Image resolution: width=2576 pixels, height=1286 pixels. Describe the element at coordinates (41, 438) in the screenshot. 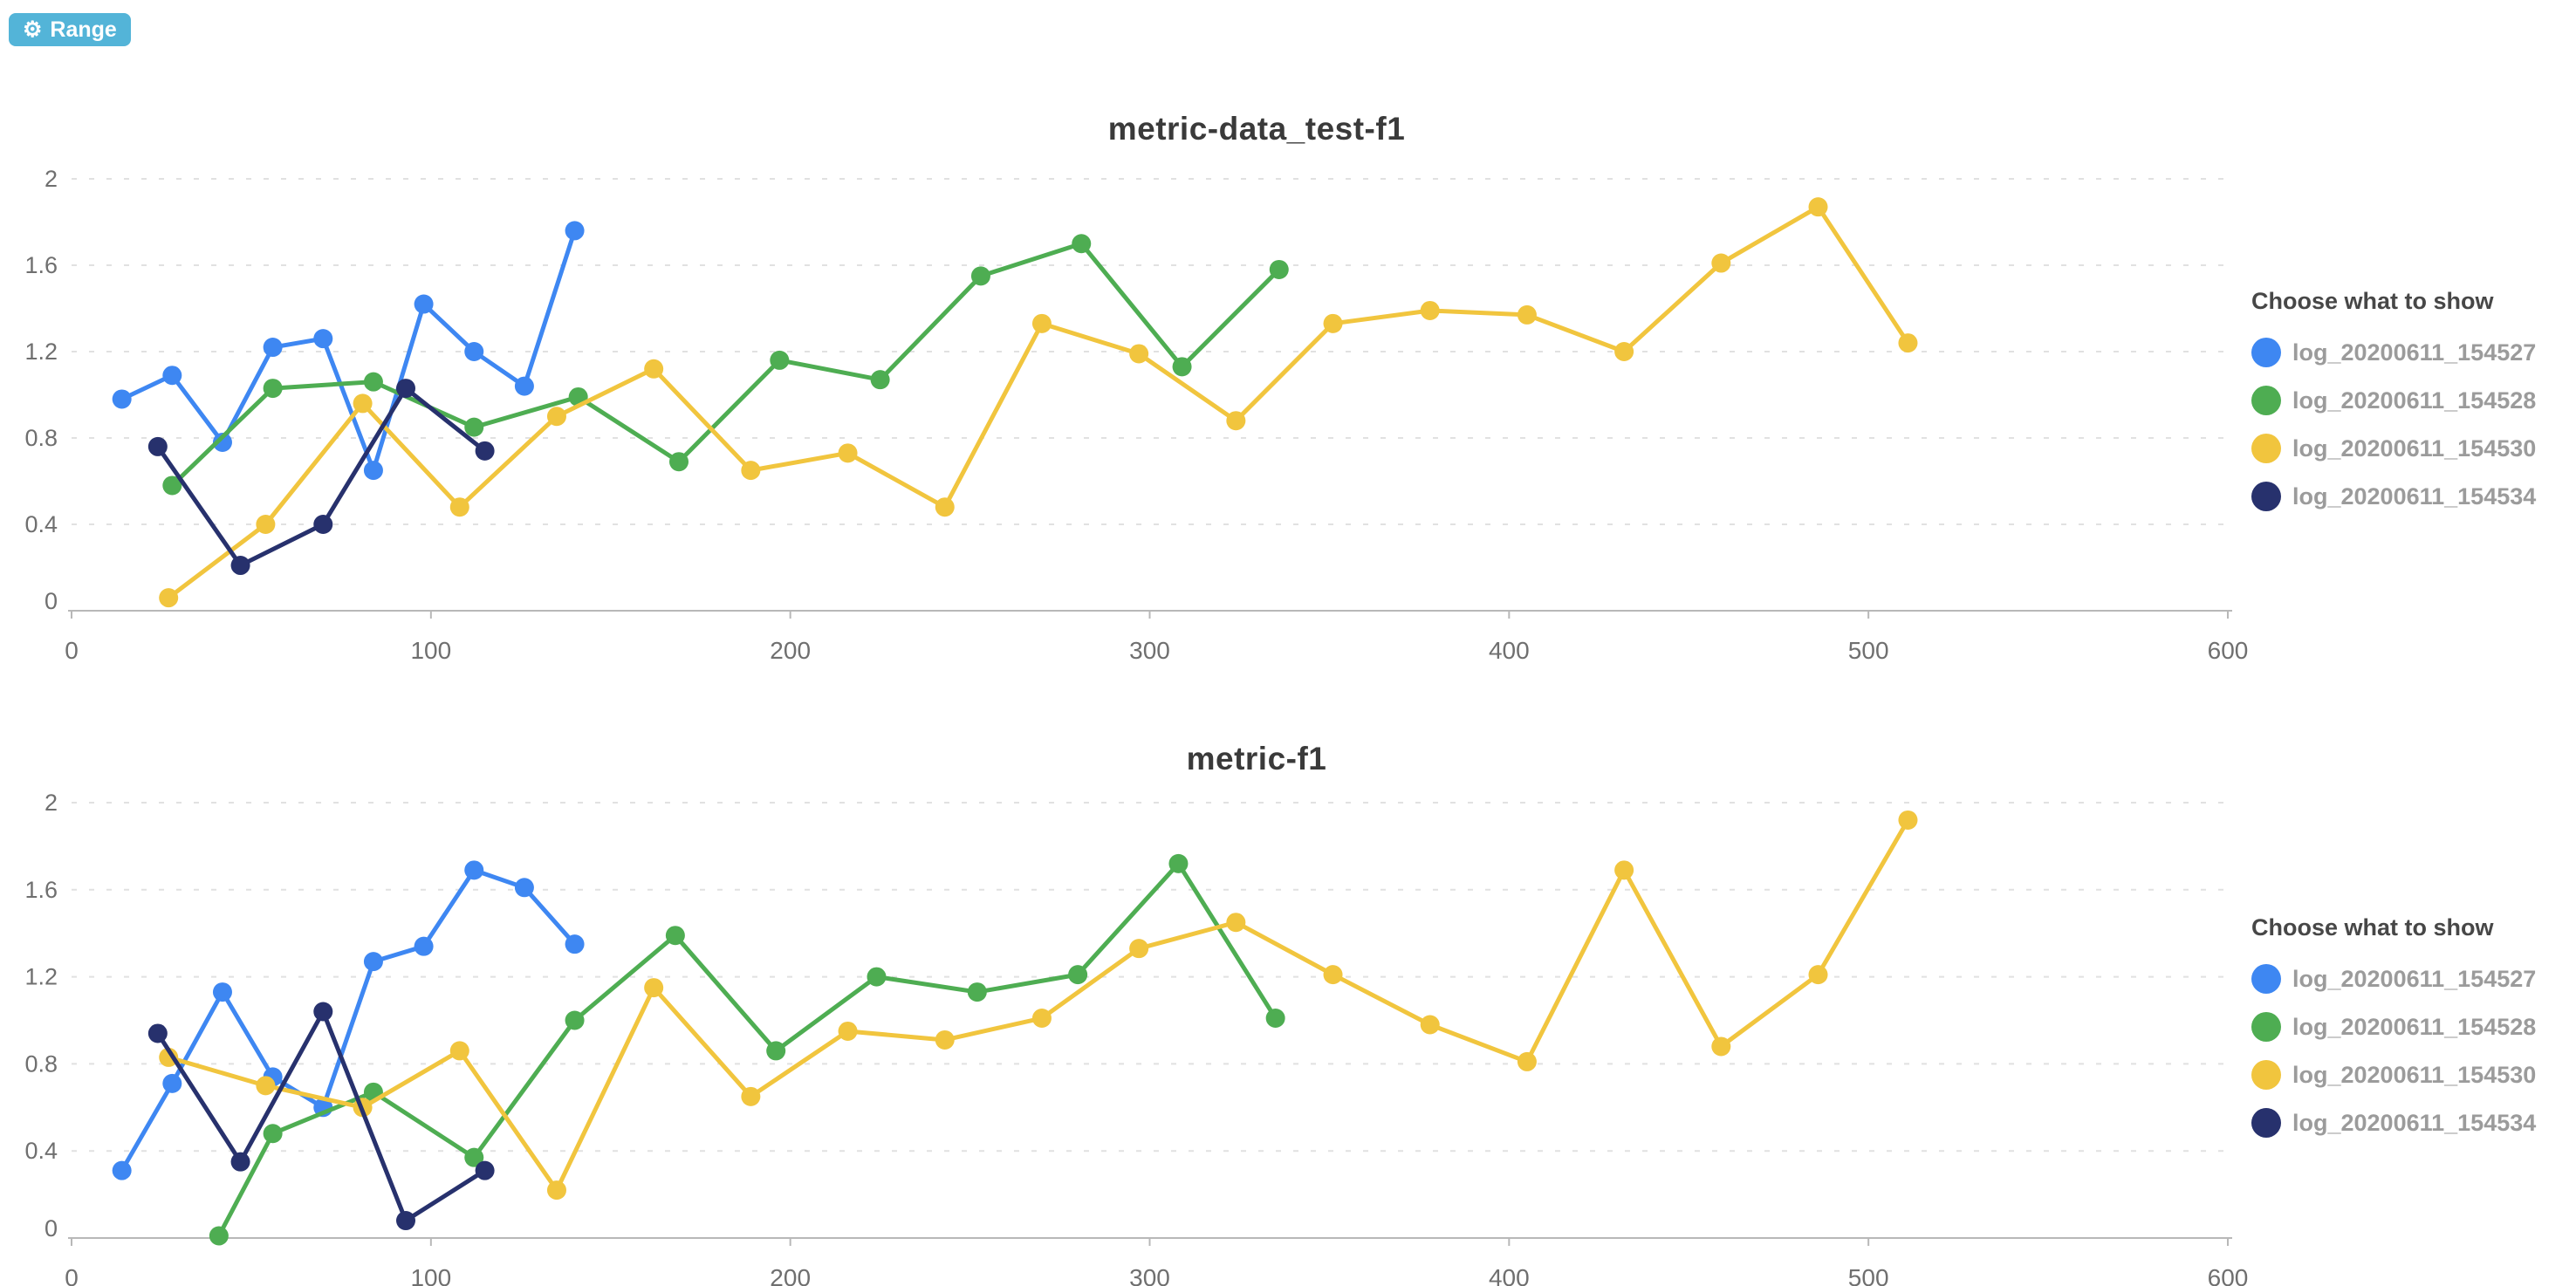

I see `y-tick-label: 0.8` at that location.